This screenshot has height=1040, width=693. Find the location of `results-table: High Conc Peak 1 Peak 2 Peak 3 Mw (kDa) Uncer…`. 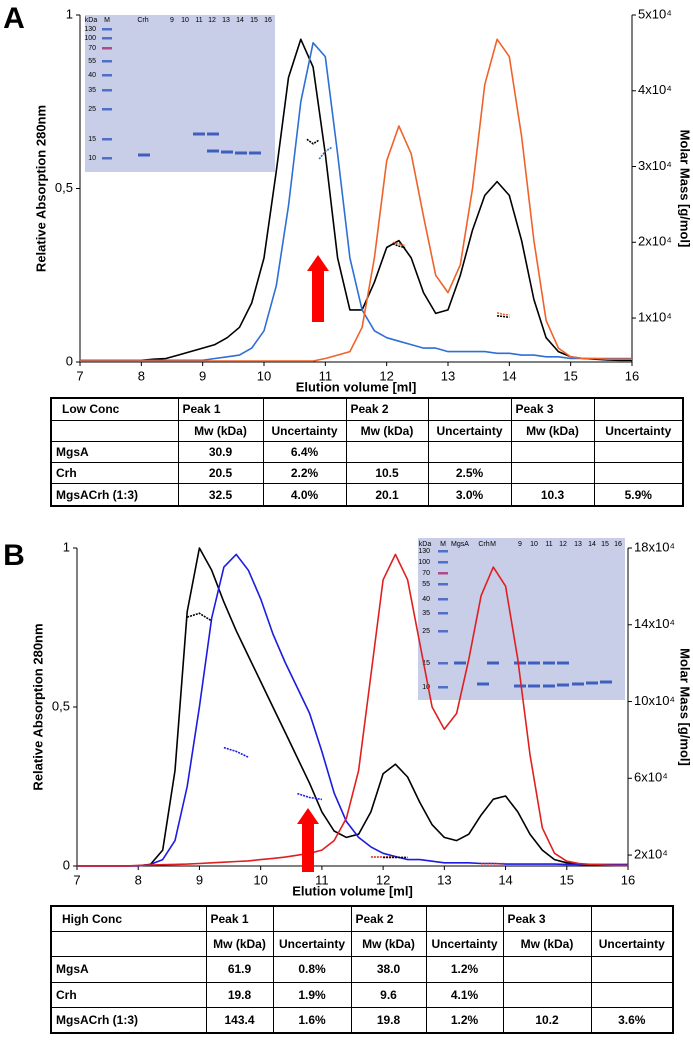

results-table: High Conc Peak 1 Peak 2 Peak 3 Mw (kDa) Uncer… is located at coordinates (362, 969).